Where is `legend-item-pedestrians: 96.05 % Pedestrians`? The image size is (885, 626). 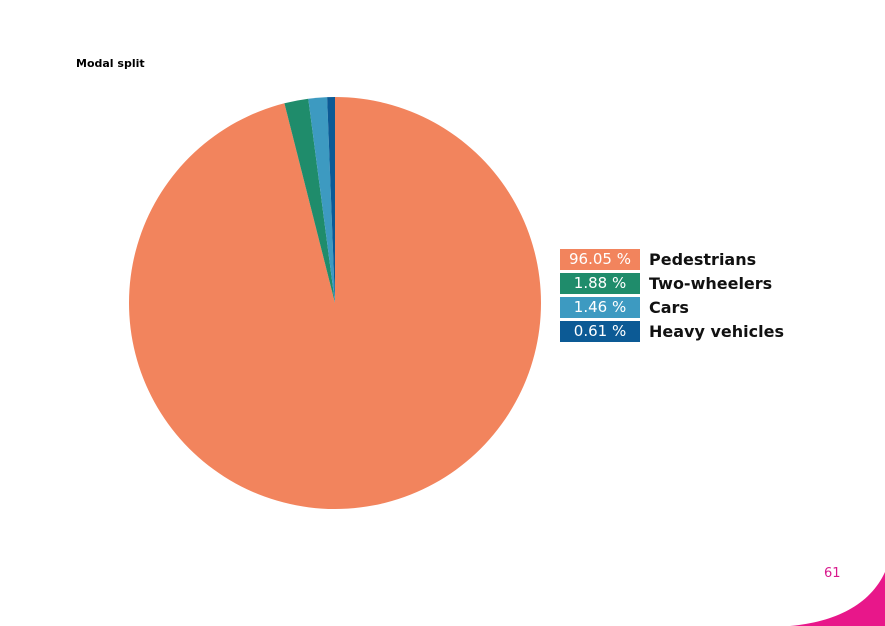 legend-item-pedestrians: 96.05 % Pedestrians is located at coordinates (672, 259).